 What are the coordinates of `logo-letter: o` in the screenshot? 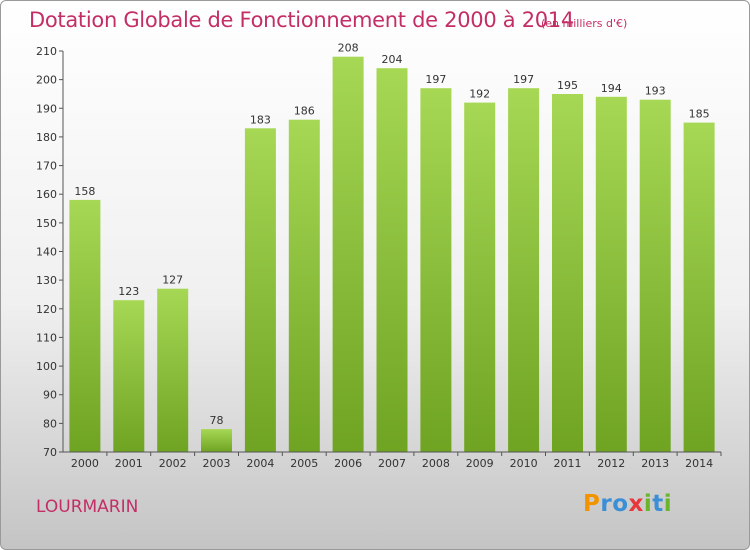 It's located at (620, 504).